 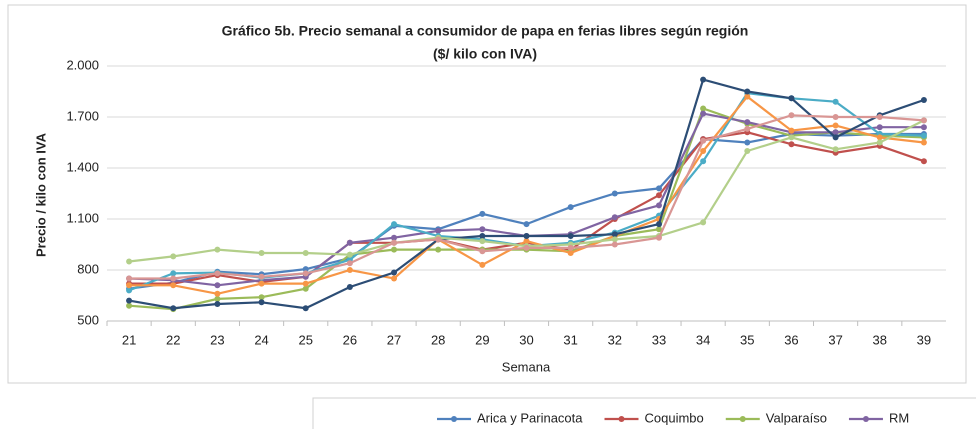 What do you see at coordinates (261, 339) in the screenshot?
I see `x-tick-label: 24` at bounding box center [261, 339].